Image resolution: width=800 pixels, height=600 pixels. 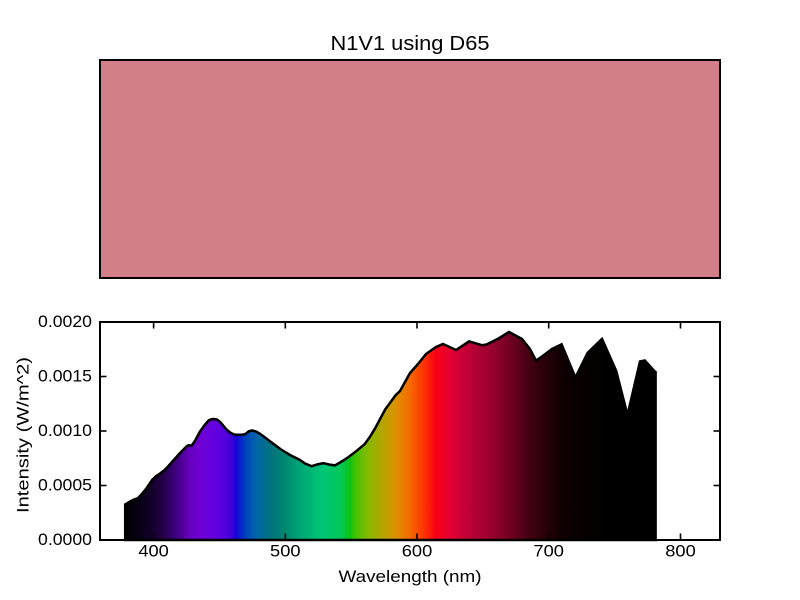 I want to click on svg-text: 500, so click(x=285, y=551).